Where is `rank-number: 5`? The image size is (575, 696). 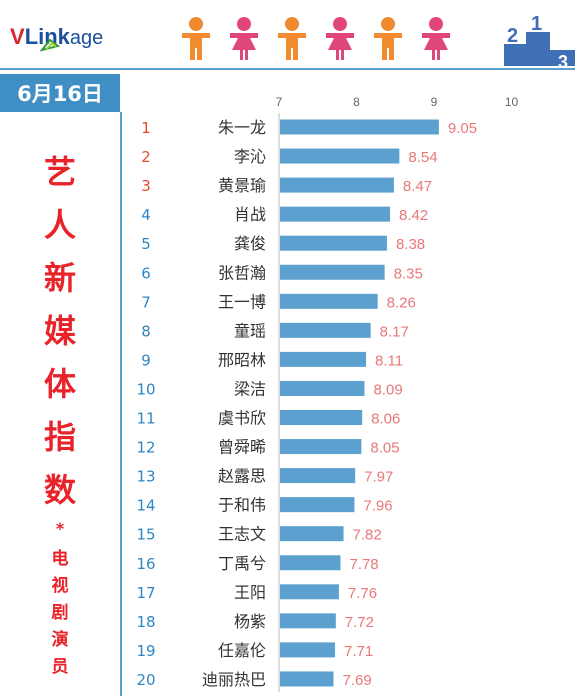
rank-number: 5 is located at coordinates (146, 244).